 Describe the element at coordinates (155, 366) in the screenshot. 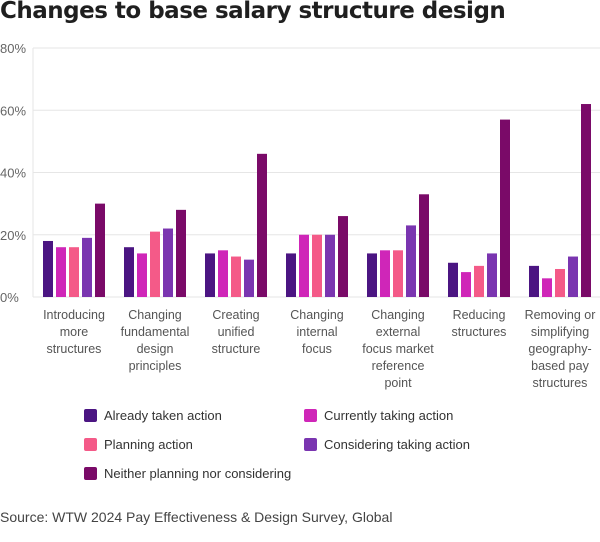

I see `x-category-label: principles` at that location.